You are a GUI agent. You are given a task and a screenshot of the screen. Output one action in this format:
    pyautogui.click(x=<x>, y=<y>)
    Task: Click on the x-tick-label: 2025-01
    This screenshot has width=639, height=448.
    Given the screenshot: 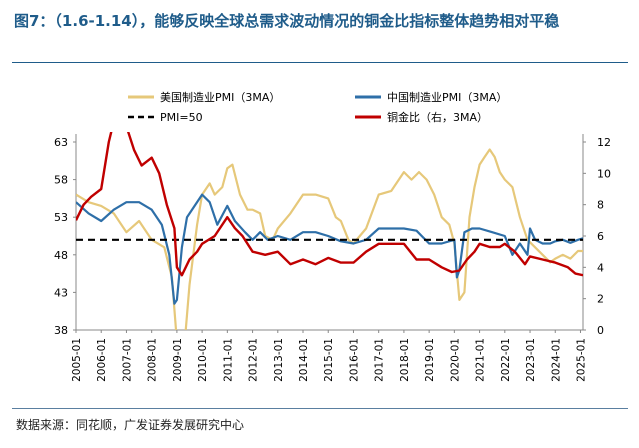 What is the action you would take?
    pyautogui.click(x=581, y=360)
    